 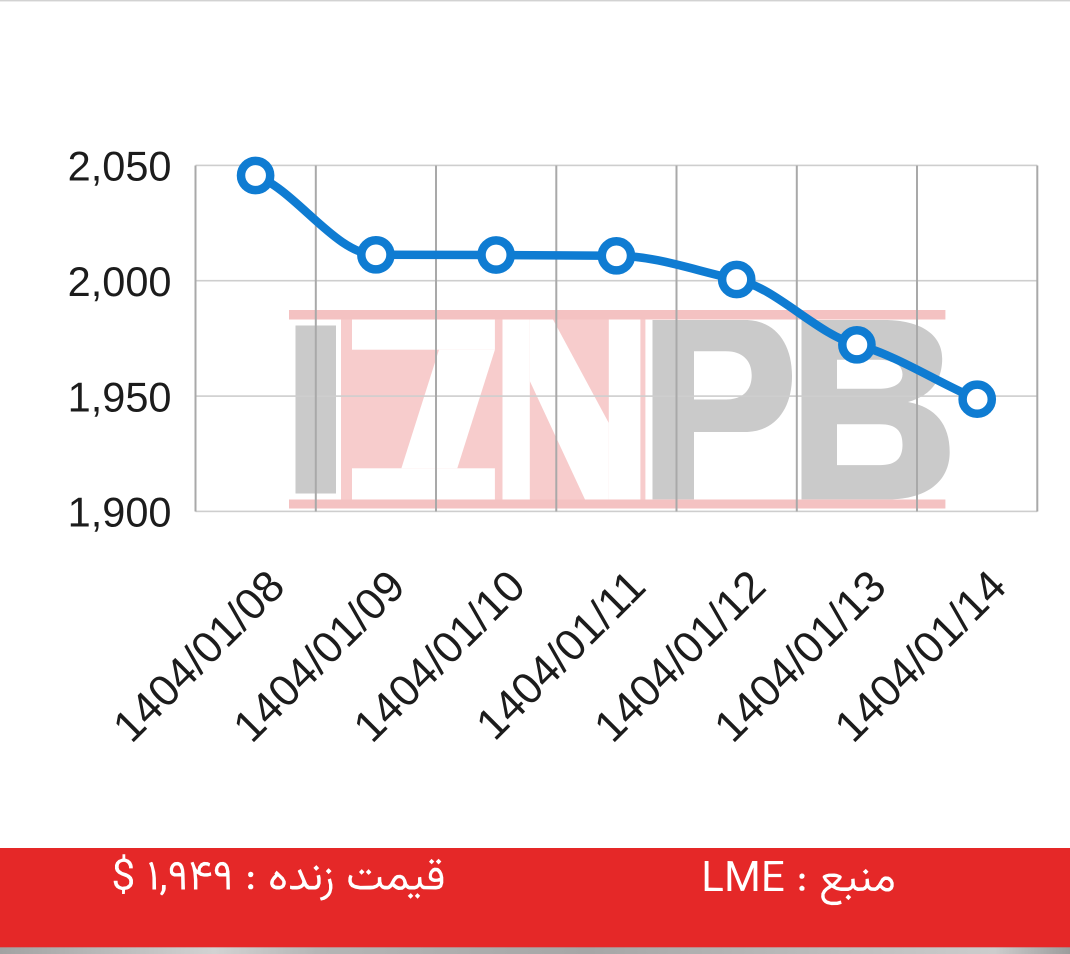 What do you see at coordinates (120, 281) in the screenshot?
I see `svg-text: 2,000` at bounding box center [120, 281].